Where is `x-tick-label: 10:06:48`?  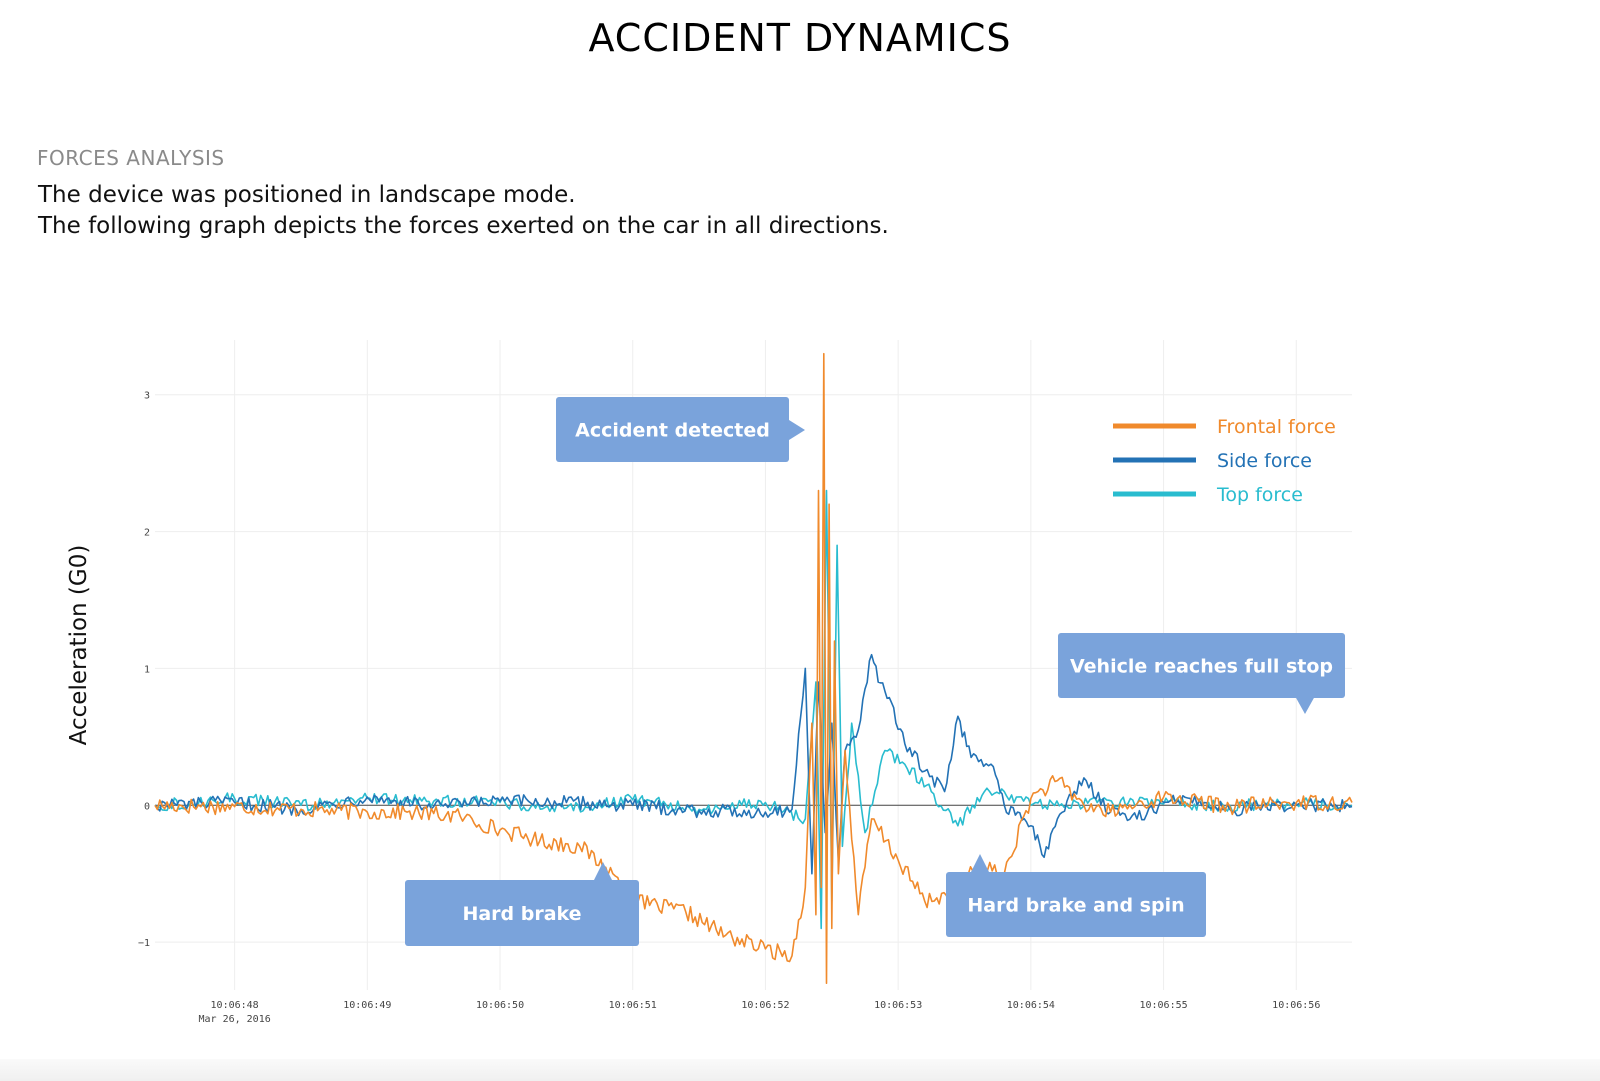 x-tick-label: 10:06:48 is located at coordinates (235, 1005).